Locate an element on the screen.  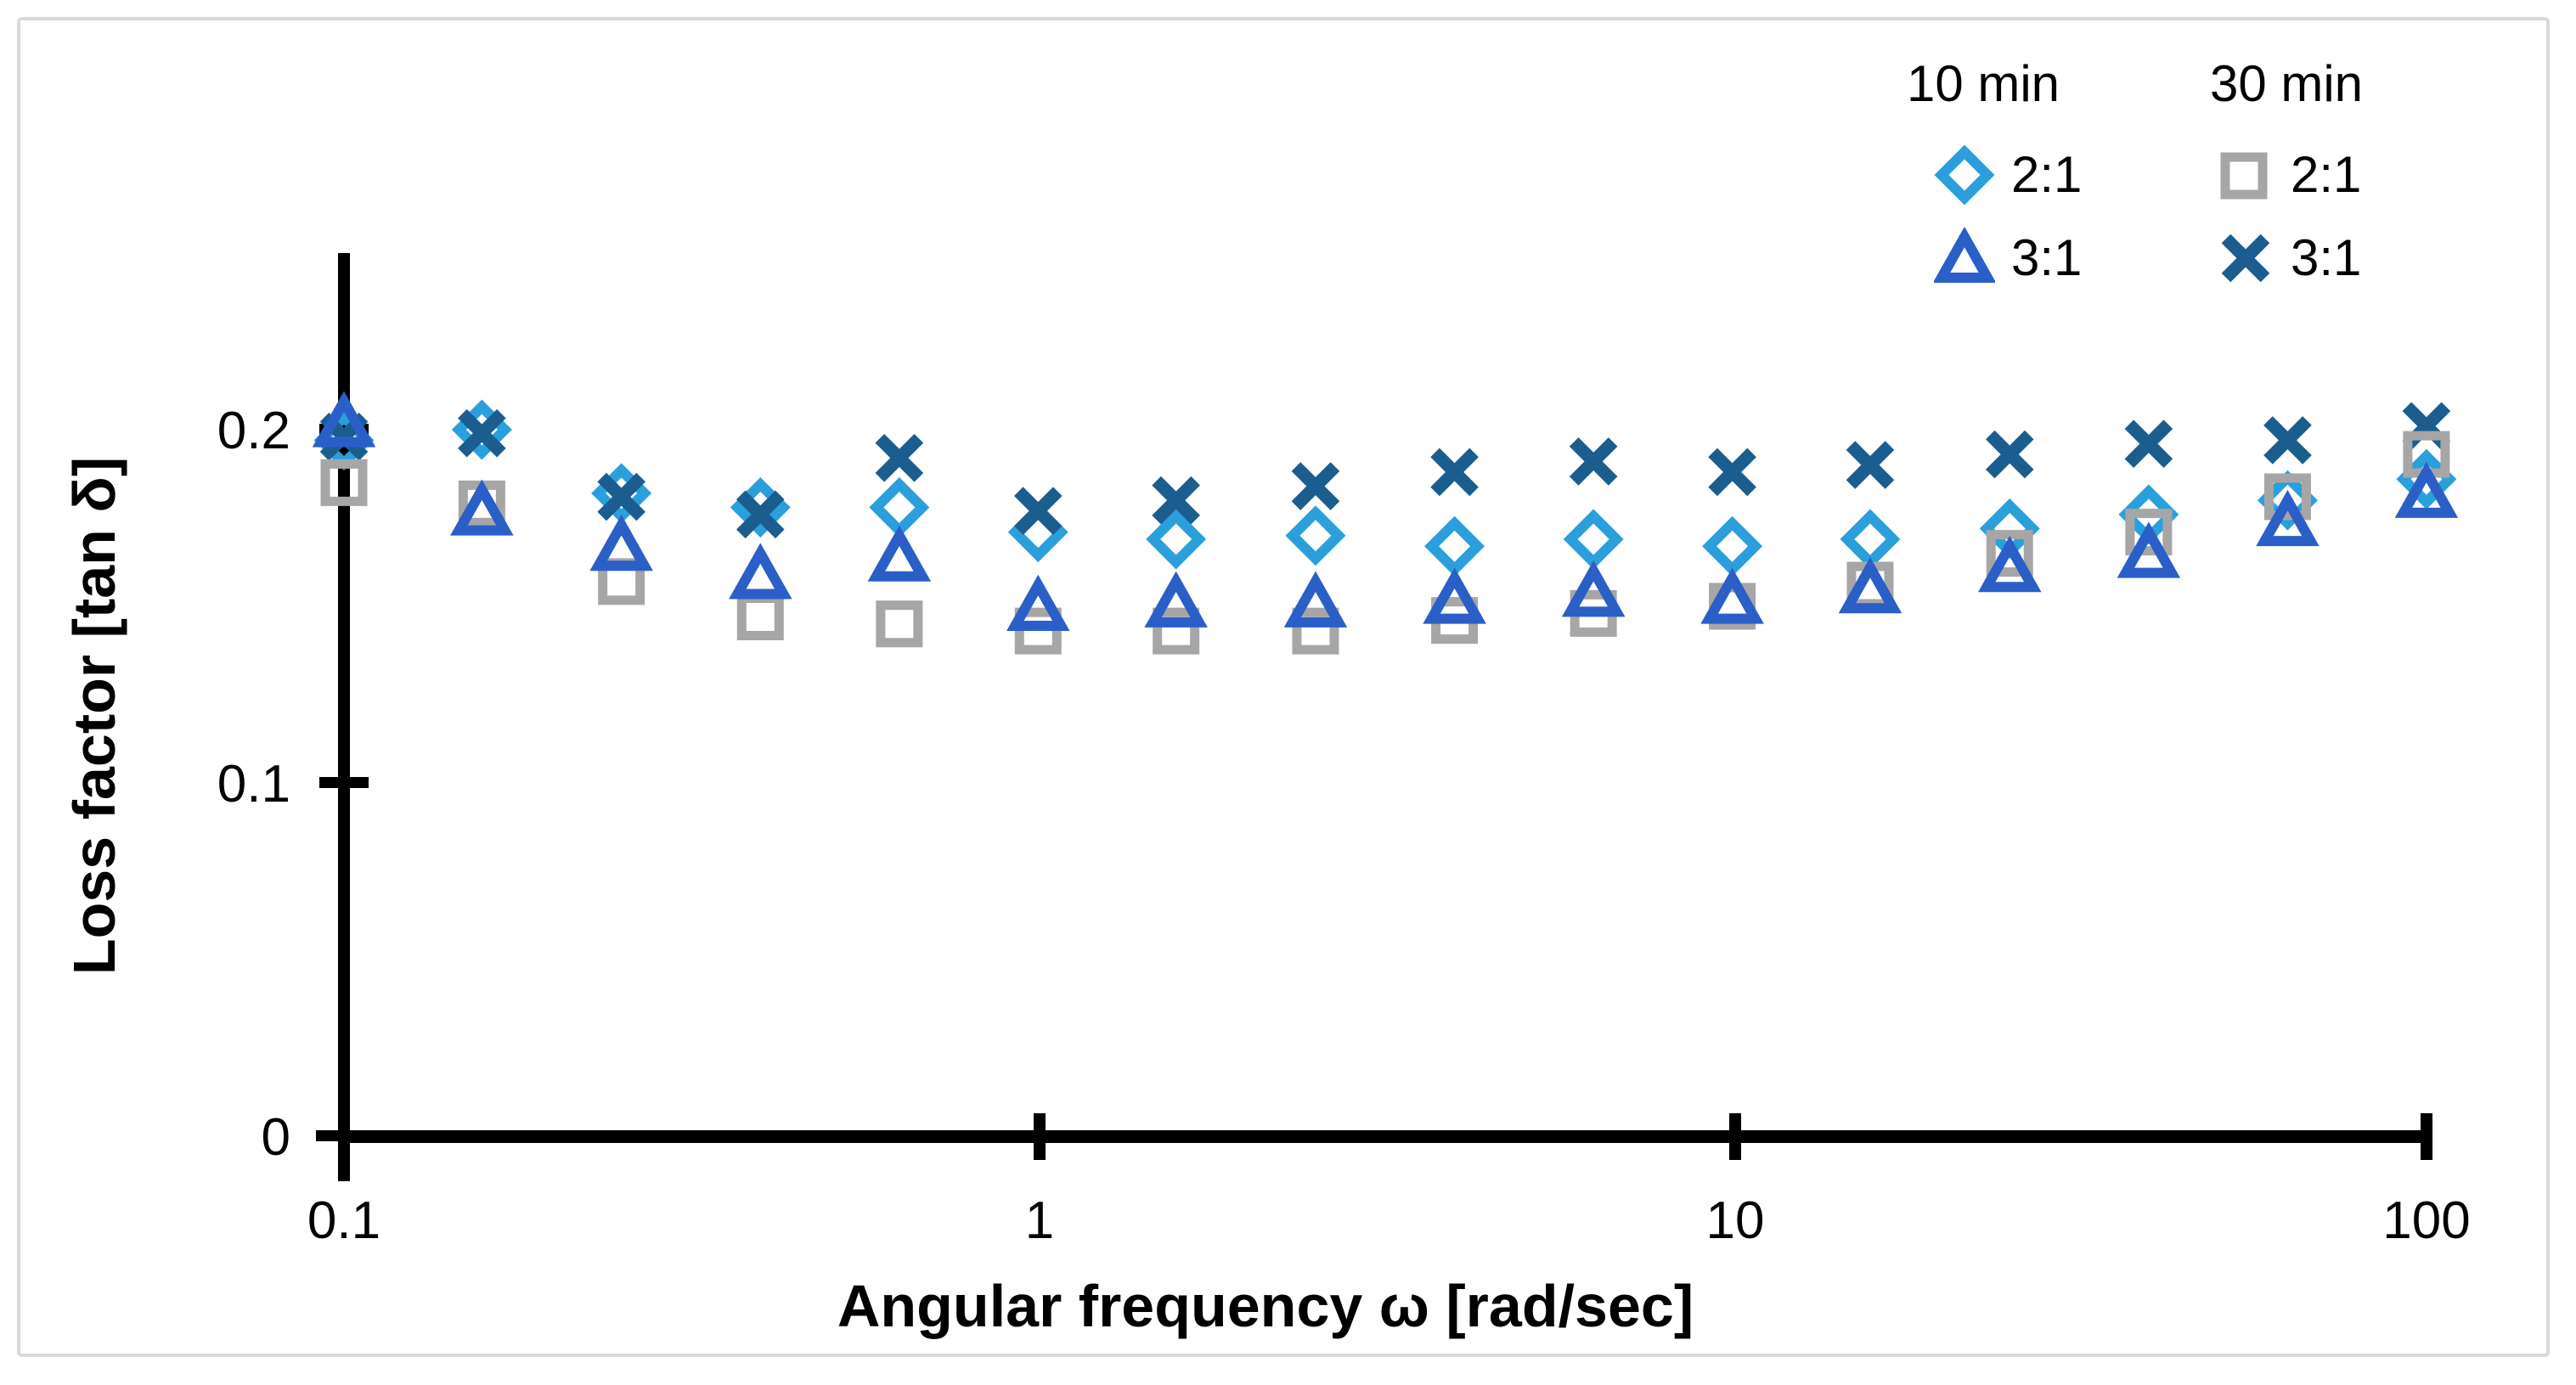
legend-marker-square-icon is located at coordinates (2244, 176).